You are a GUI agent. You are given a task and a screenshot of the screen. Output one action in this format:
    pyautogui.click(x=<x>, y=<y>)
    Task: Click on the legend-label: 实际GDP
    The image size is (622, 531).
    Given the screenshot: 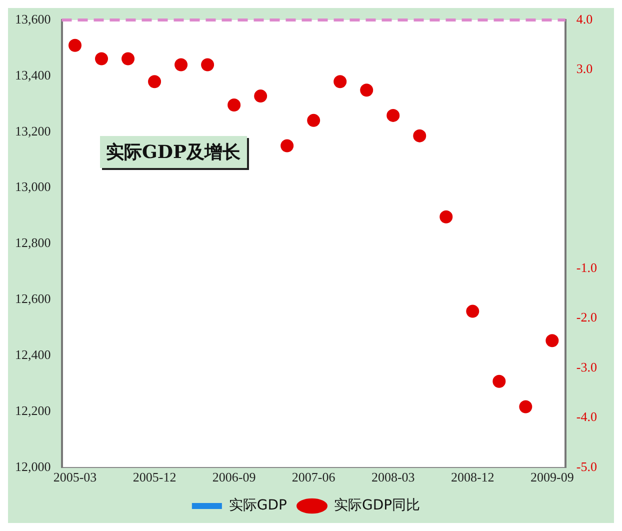 What is the action you would take?
    pyautogui.click(x=258, y=506)
    